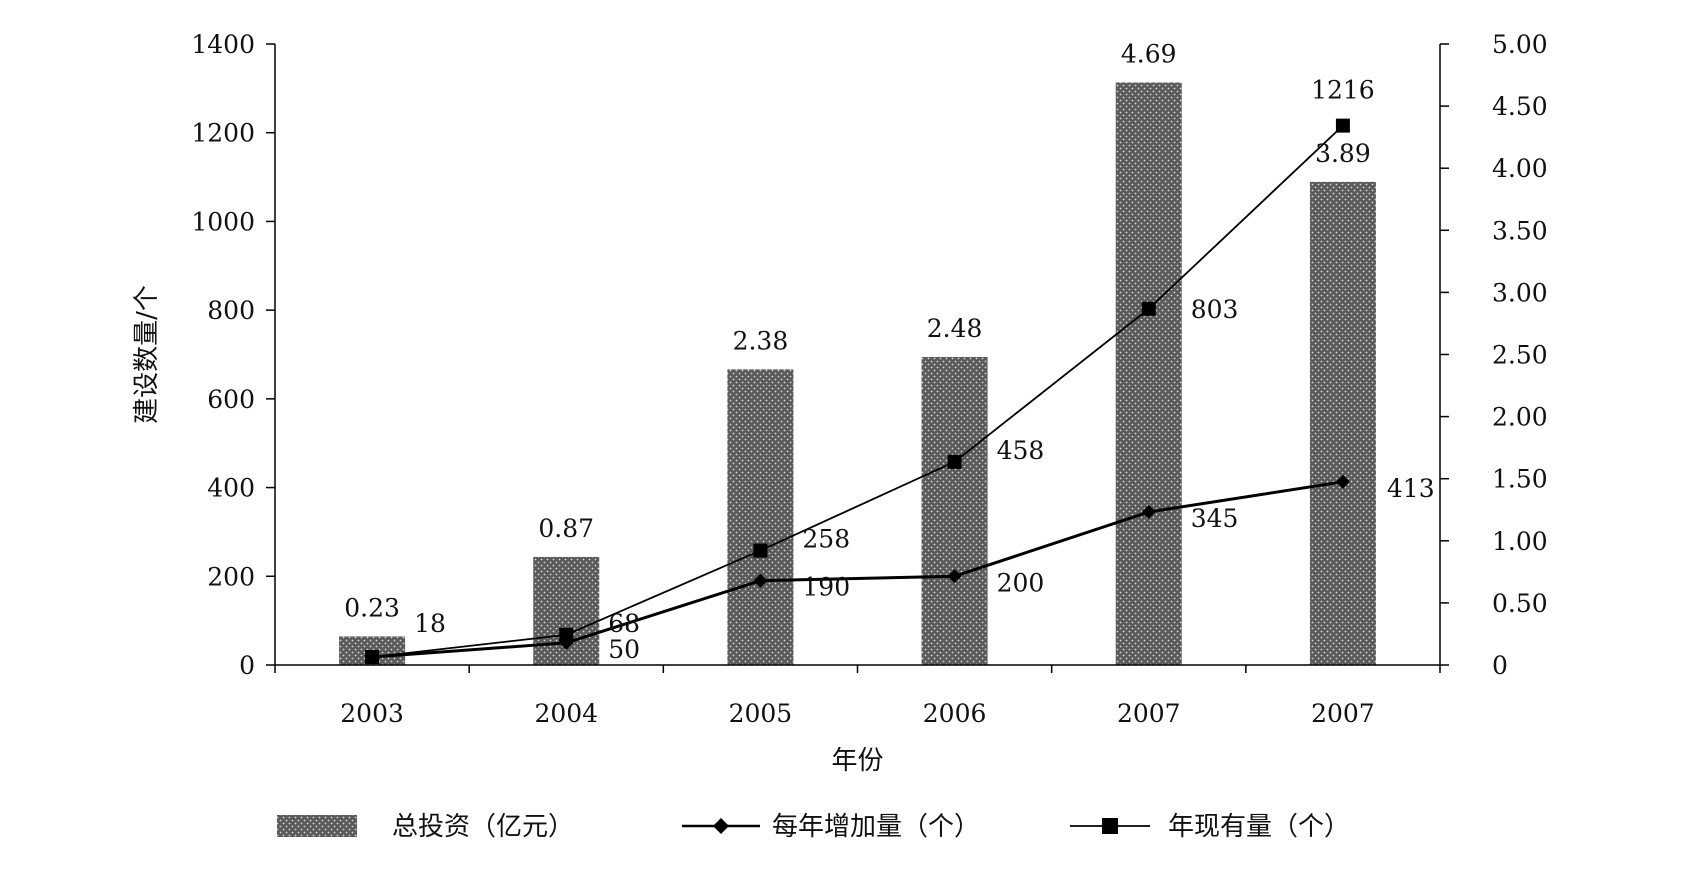  What do you see at coordinates (1259, 827) in the screenshot?
I see `legend-label-total: 年现有量（个）` at bounding box center [1259, 827].